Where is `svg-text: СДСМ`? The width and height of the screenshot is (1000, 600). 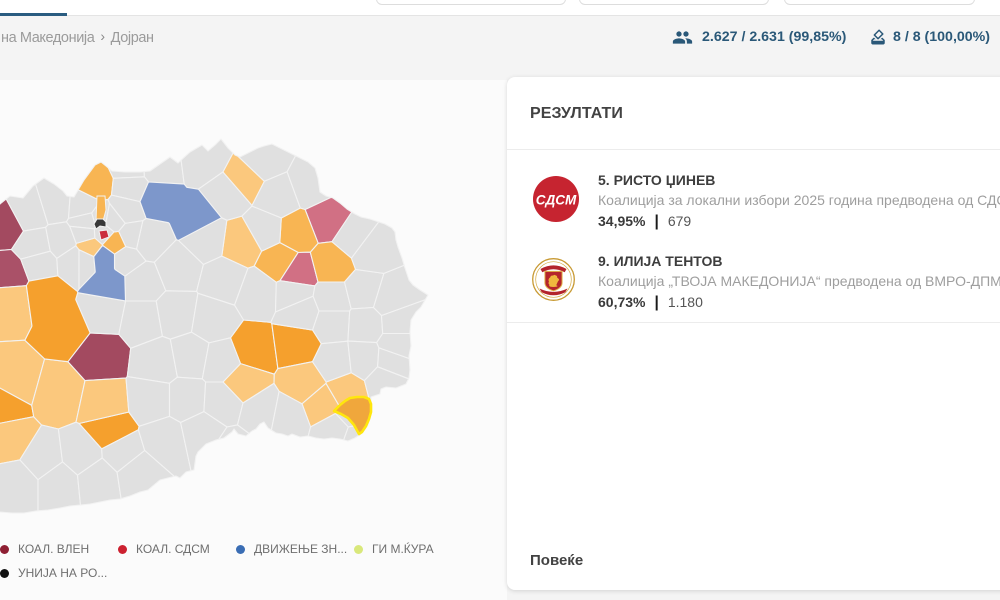 svg-text: СДСМ is located at coordinates (556, 200).